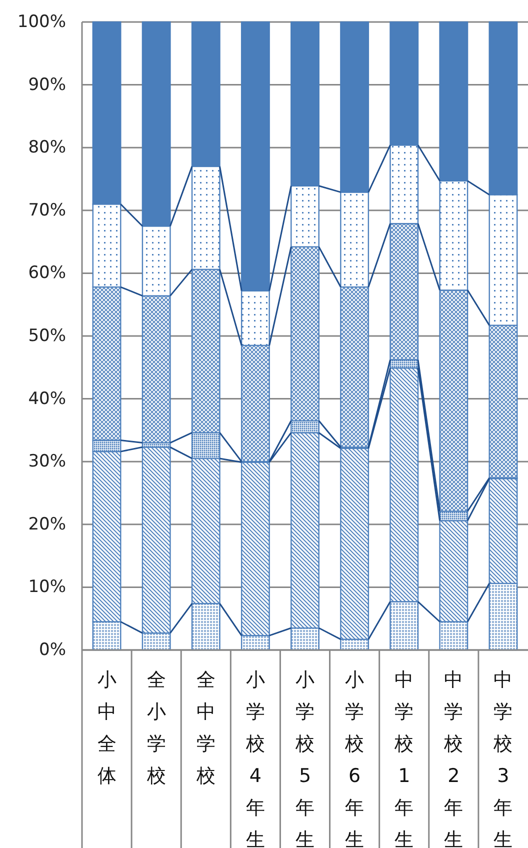 The image size is (528, 848). I want to click on x-tick-label: 中学校1年生, so click(404, 758).